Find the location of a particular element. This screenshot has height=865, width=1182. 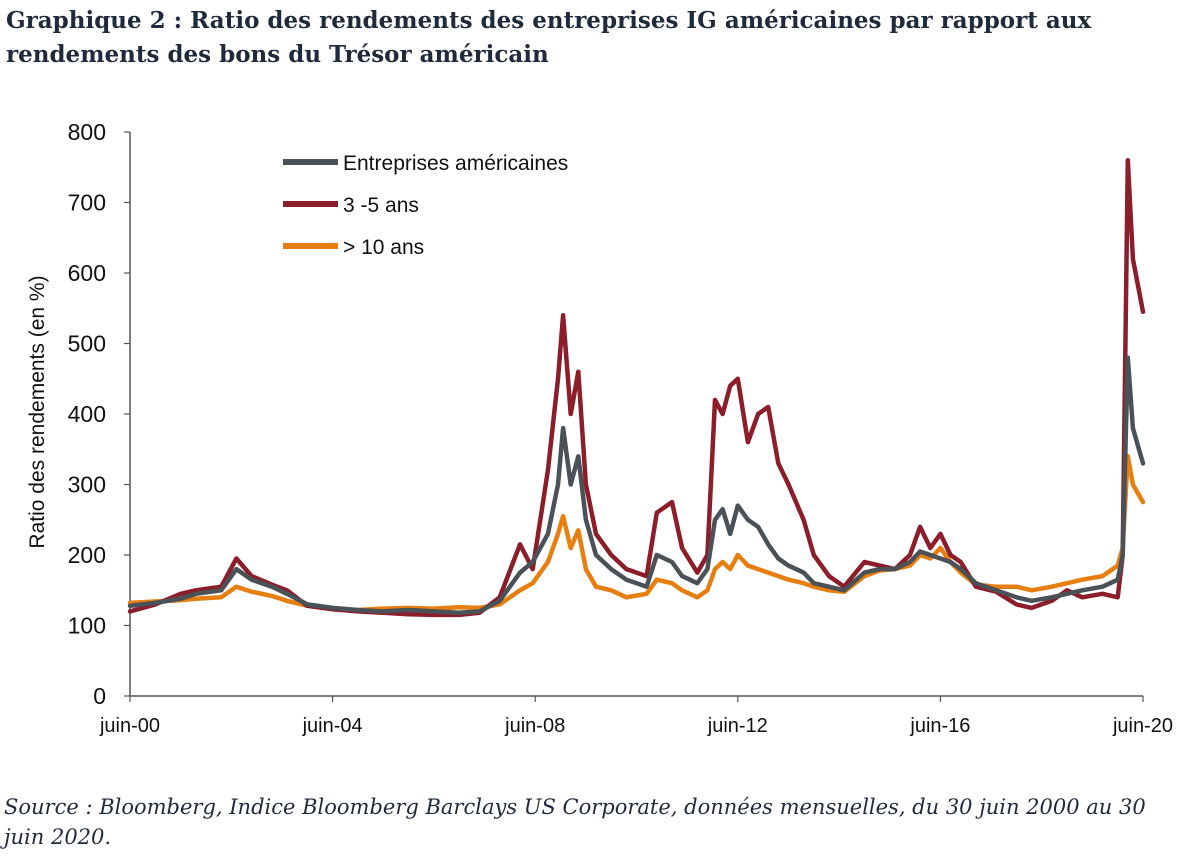

legend: Entreprises américaines 3 -5 ans > 10 ans is located at coordinates (425, 205).